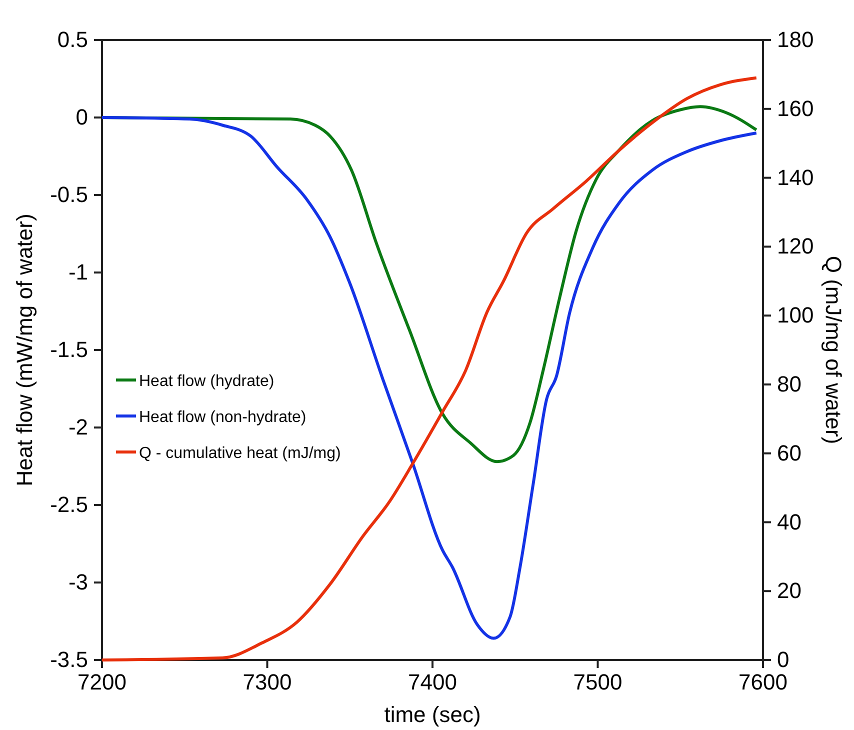  What do you see at coordinates (789, 383) in the screenshot?
I see `y2-tick-label: 80` at bounding box center [789, 383].